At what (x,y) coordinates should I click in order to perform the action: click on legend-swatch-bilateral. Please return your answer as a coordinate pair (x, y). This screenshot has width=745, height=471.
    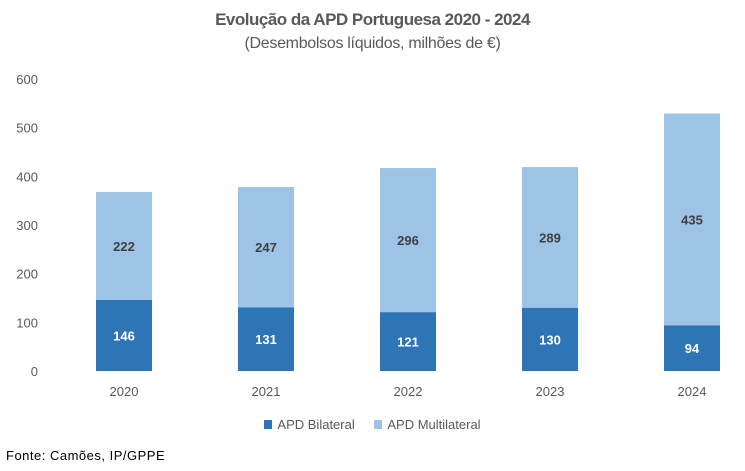
    Looking at the image, I should click on (268, 424).